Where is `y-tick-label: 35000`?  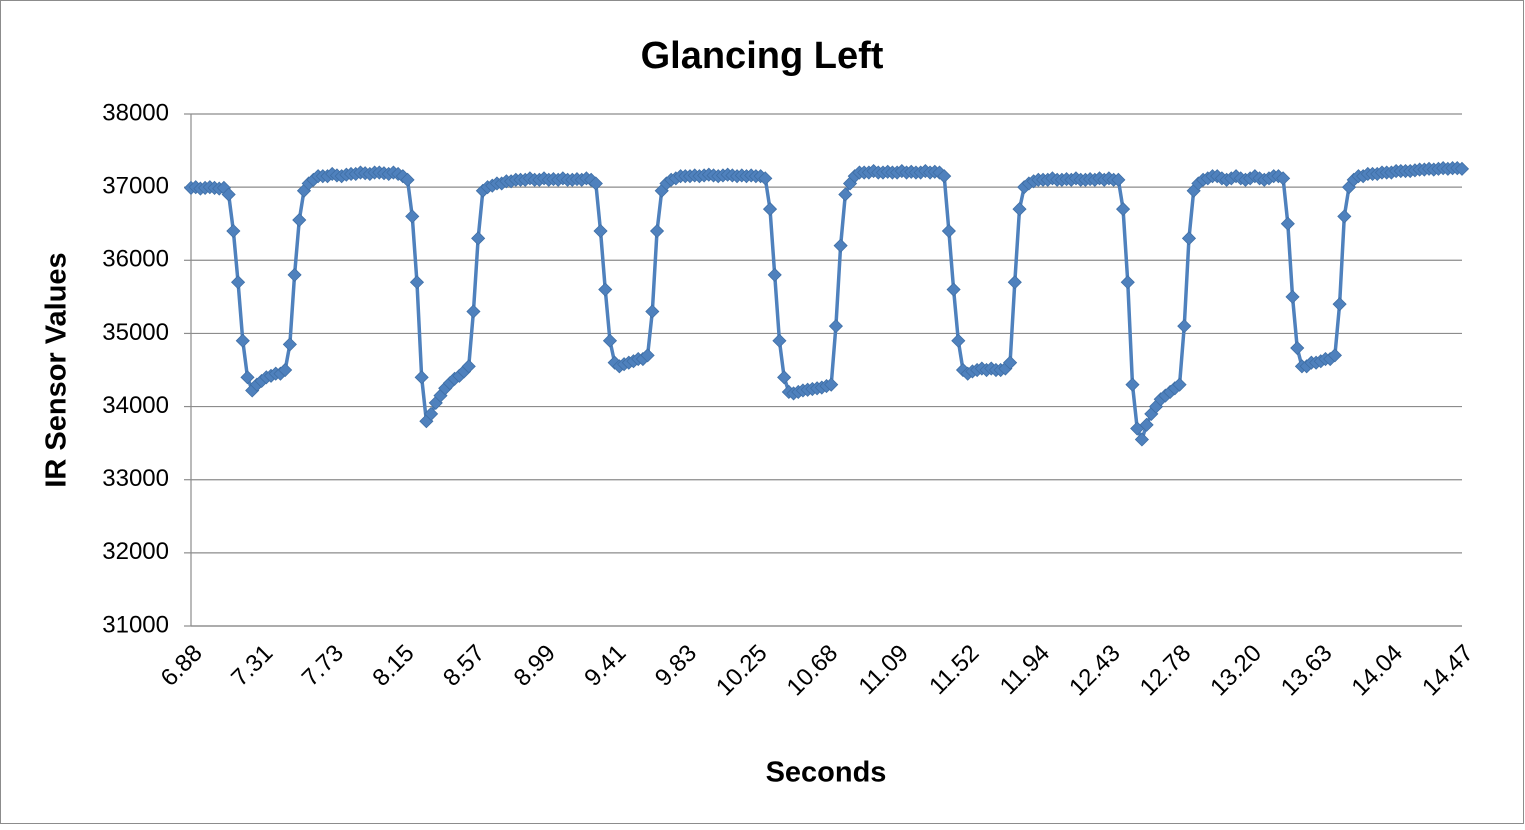 y-tick-label: 35000 is located at coordinates (135, 332).